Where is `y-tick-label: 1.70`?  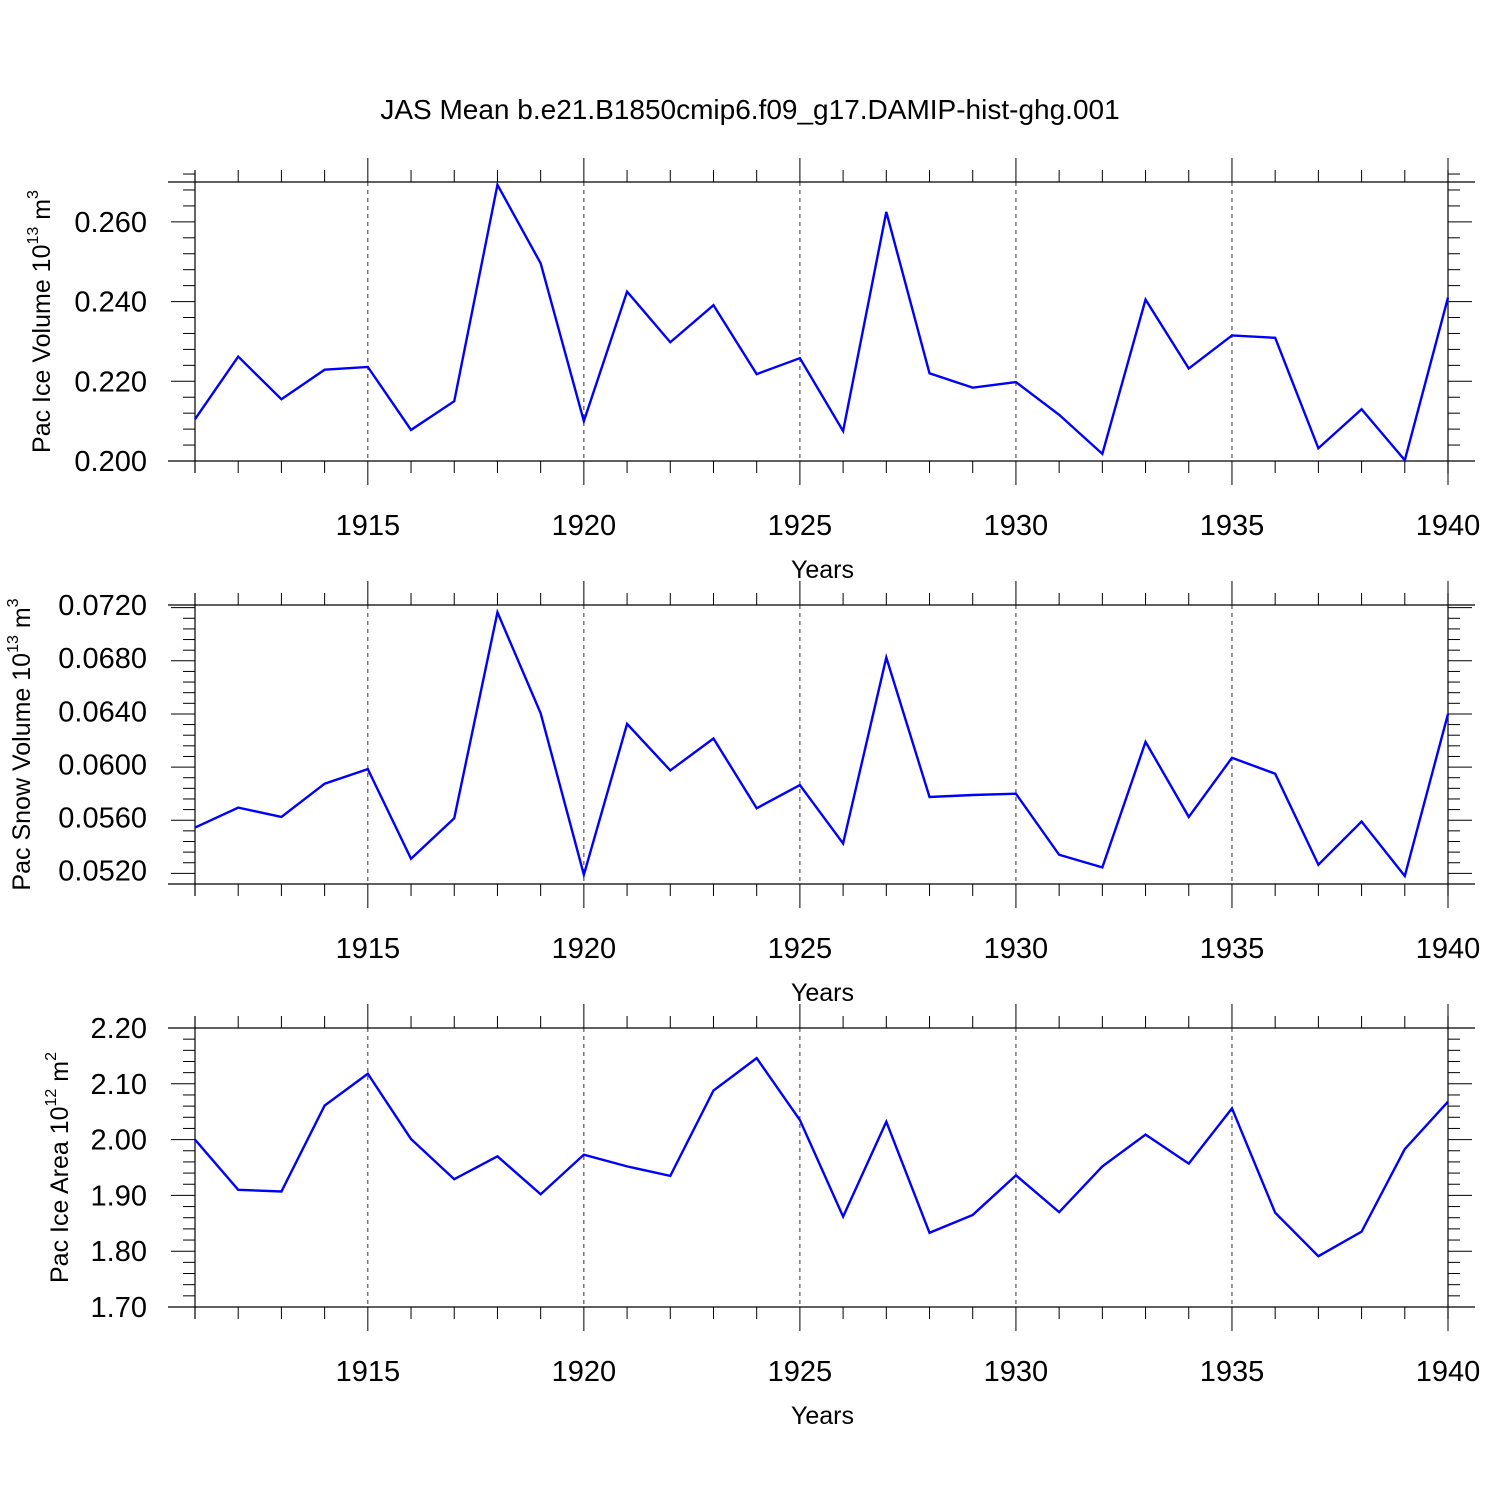
y-tick-label: 1.70 is located at coordinates (119, 1308).